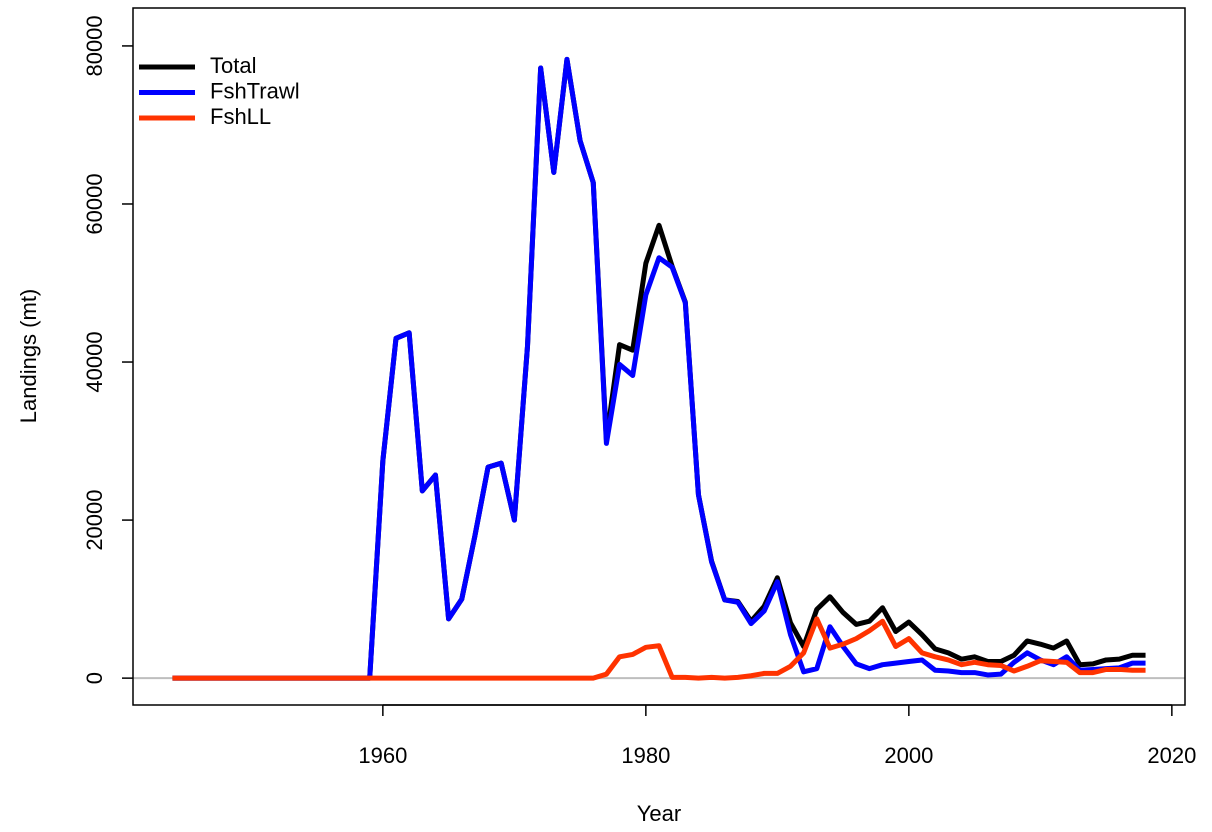 The width and height of the screenshot is (1212, 832). What do you see at coordinates (382, 755) in the screenshot?
I see `x-tick-label: 1960` at bounding box center [382, 755].